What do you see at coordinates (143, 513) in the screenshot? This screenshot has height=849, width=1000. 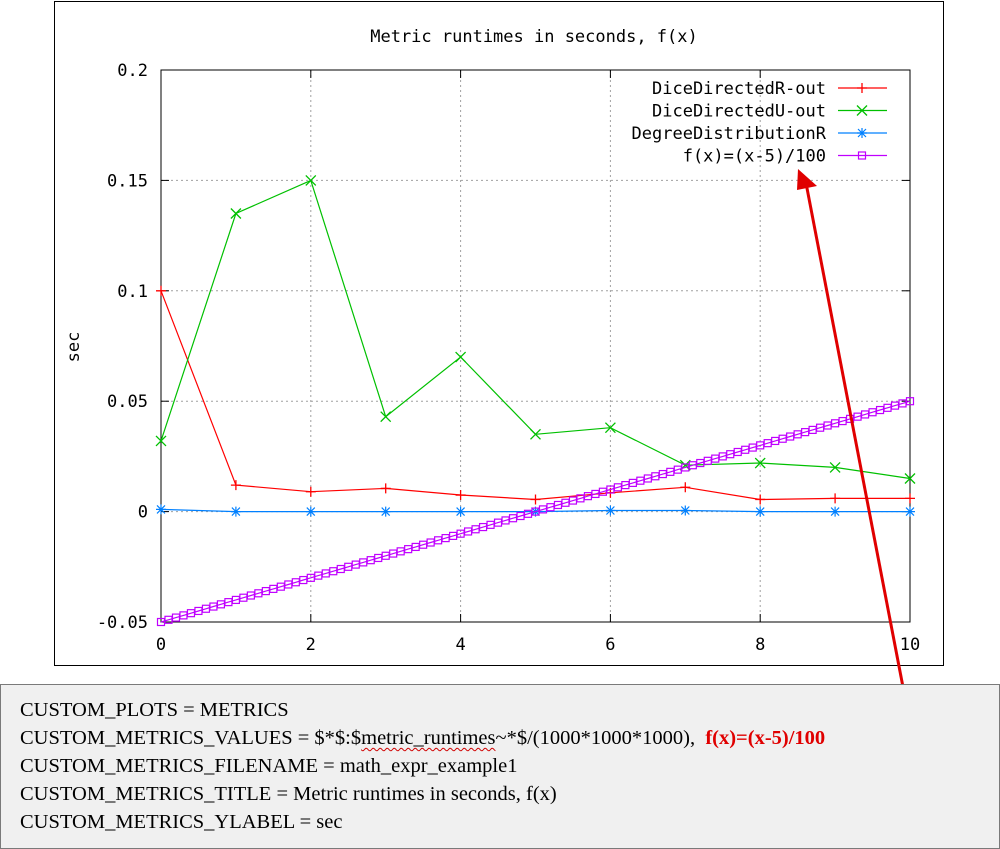 I see `y-tick-label: 0` at bounding box center [143, 513].